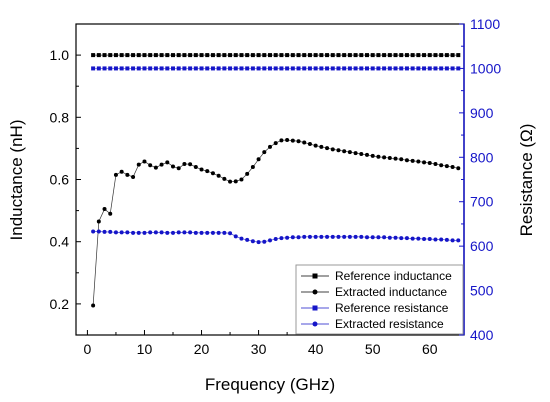 This screenshot has width=550, height=402. Describe the element at coordinates (60, 180) in the screenshot. I see `left-y-tick-label: 0.6` at that location.